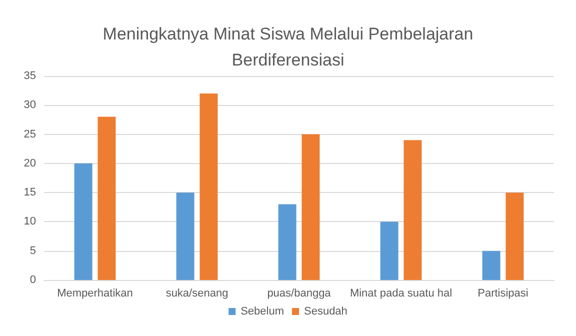  What do you see at coordinates (30, 134) in the screenshot?
I see `y-tick-label: 25` at bounding box center [30, 134].